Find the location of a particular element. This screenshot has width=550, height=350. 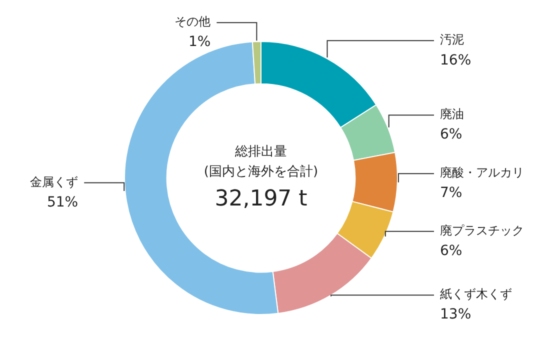

text: 32,197 t is located at coordinates (261, 199).